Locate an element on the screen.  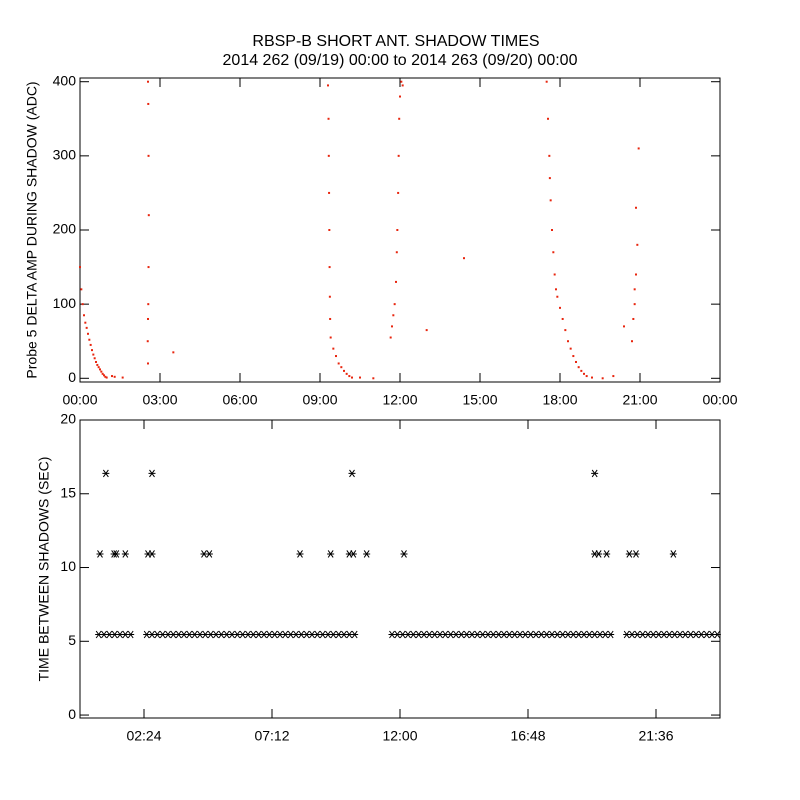
y-tick-label: 0 is located at coordinates (72, 714).